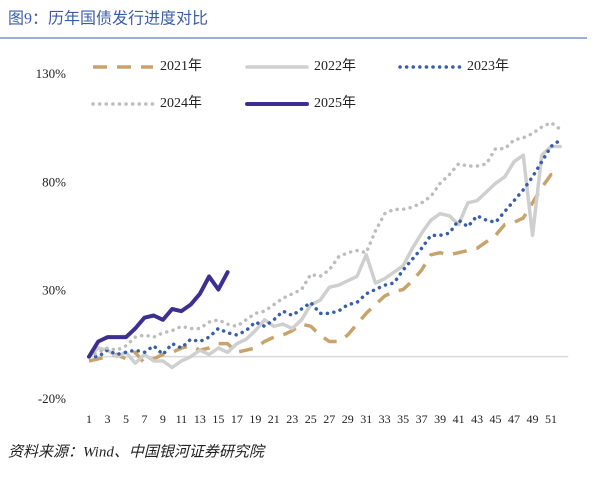 The height and width of the screenshot is (481, 595). Describe the element at coordinates (107, 419) in the screenshot. I see `x-tick-label: 3` at that location.